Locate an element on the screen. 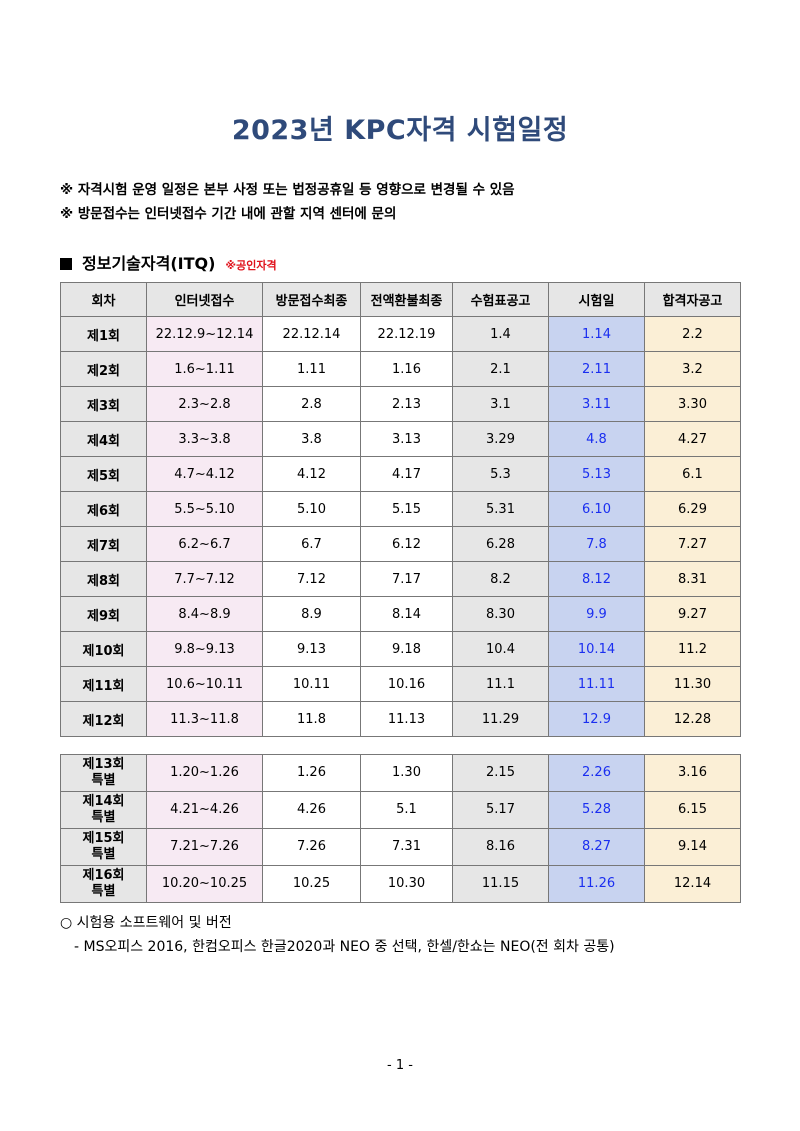 Image resolution: width=800 pixels, height=1131 pixels. table-row: 제12회 11.3~11.8 11.8 11.13 11.29 12.9 12.28 is located at coordinates (400, 719).